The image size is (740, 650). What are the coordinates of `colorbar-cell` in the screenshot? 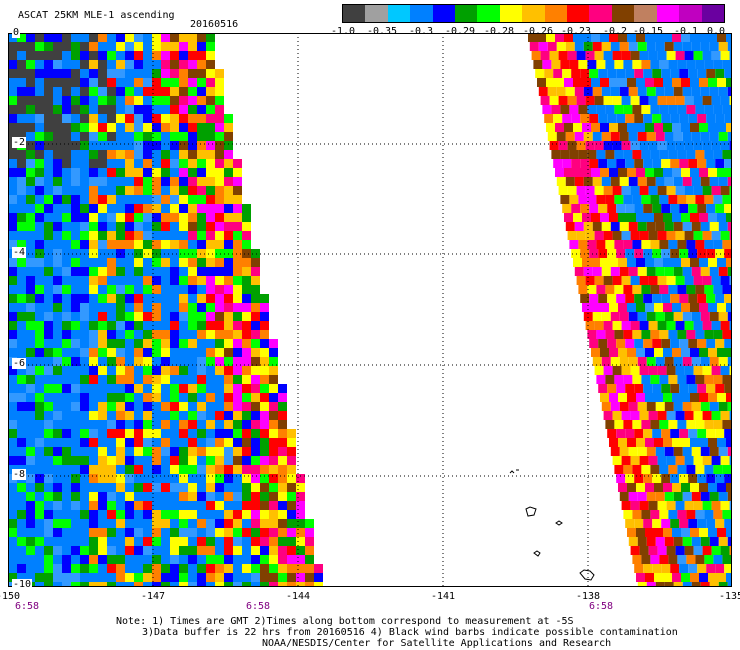 It's located at (444, 13).